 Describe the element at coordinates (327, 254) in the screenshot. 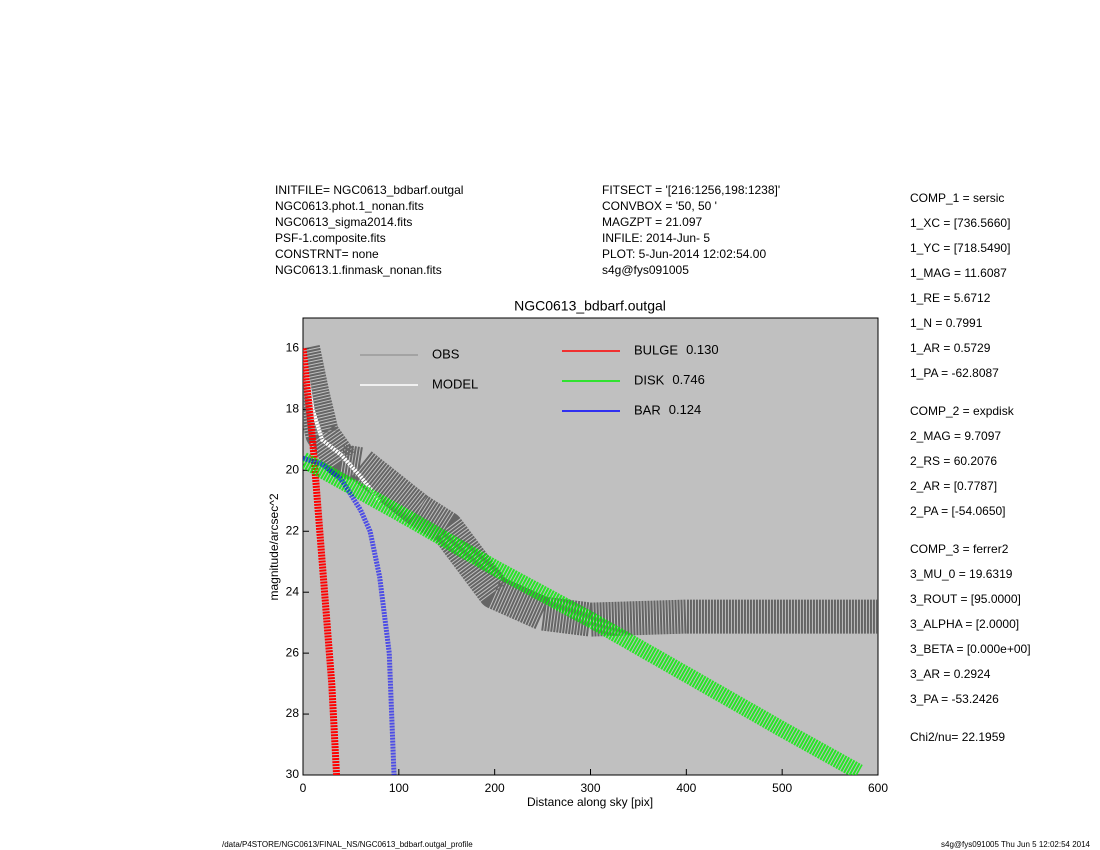

I see `header-line: CONSTRNT= none` at that location.